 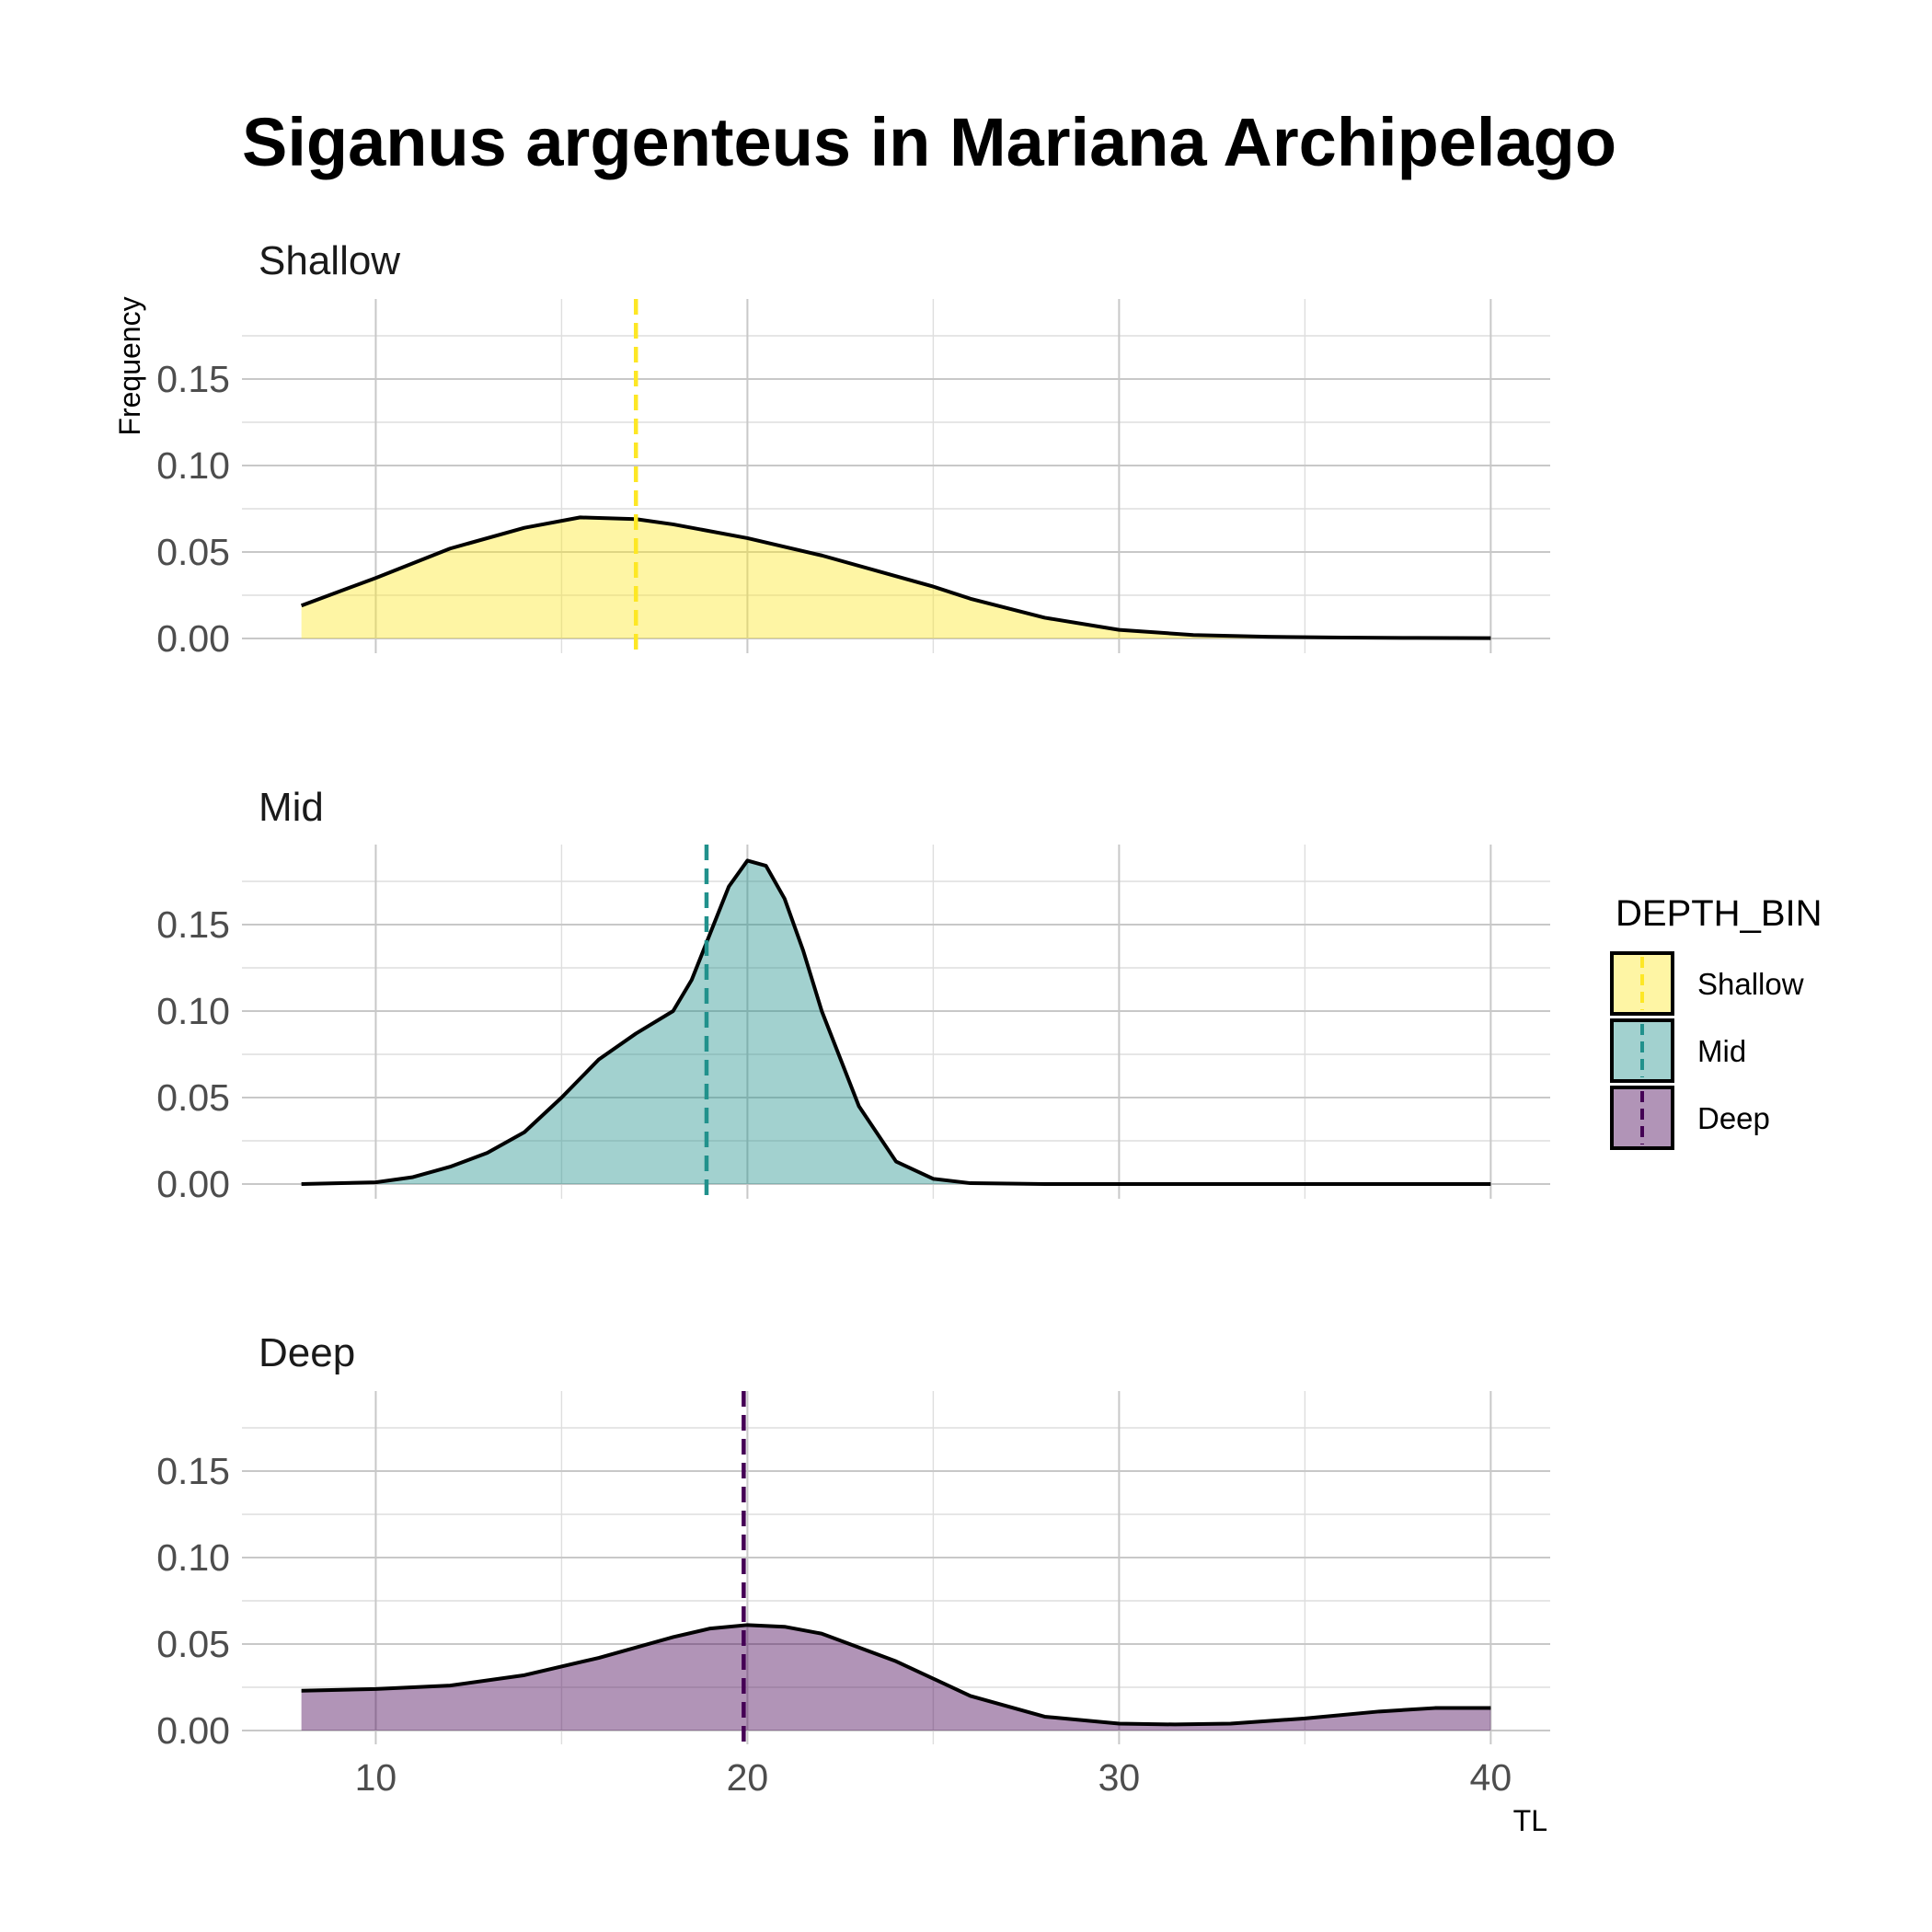 I want to click on legend-title: DEPTH_BIN, so click(x=1719, y=913).